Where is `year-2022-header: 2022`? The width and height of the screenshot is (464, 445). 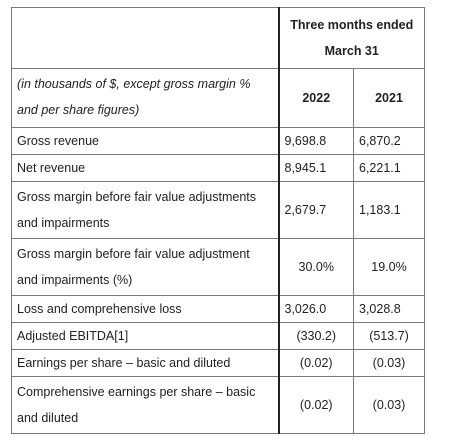 year-2022-header: 2022 is located at coordinates (315, 98).